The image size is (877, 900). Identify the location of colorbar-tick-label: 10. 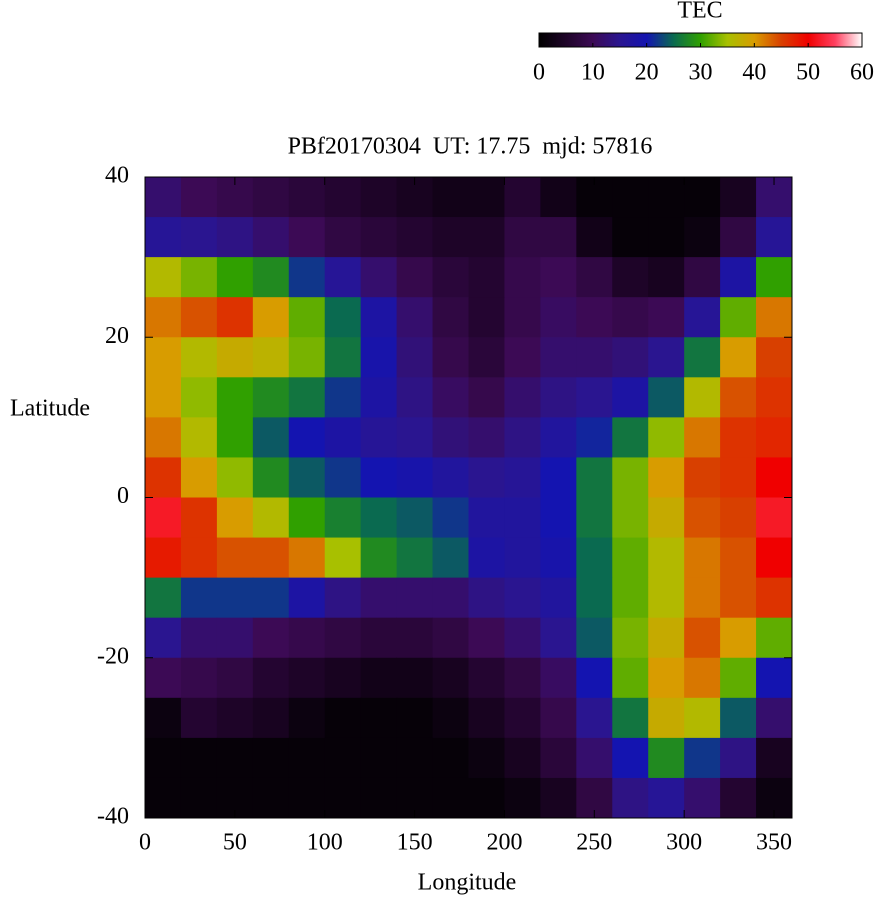
(593, 73).